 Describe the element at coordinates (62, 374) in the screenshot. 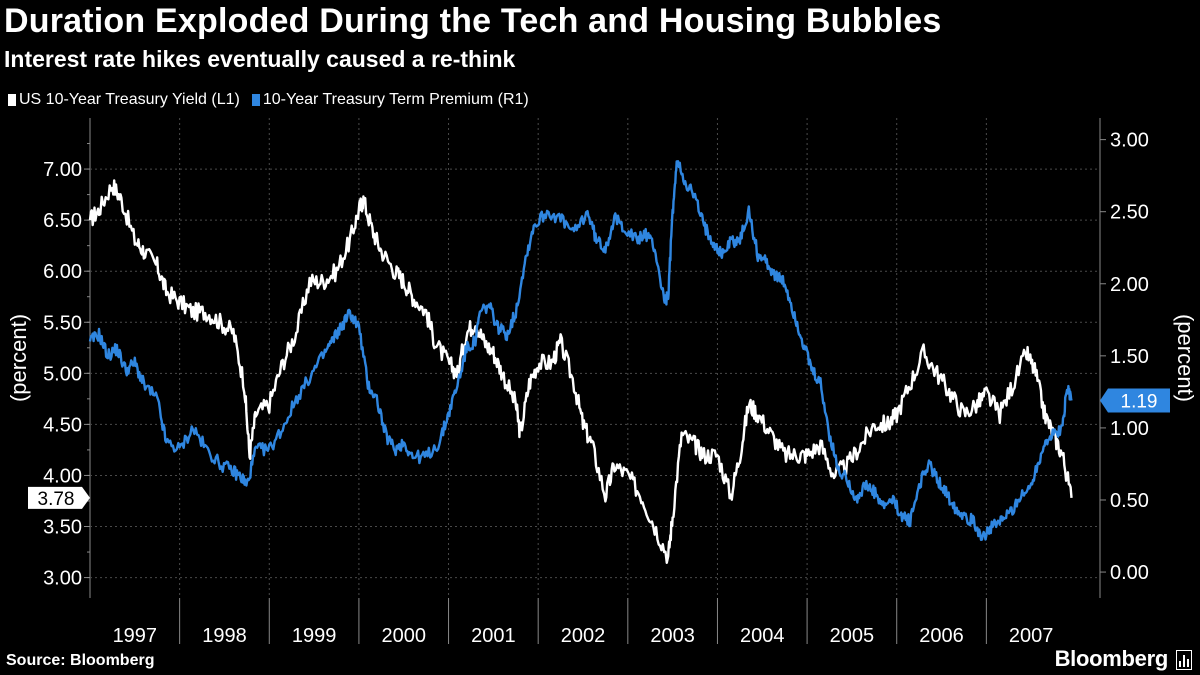

I see `left-tick-label: 5.00` at that location.